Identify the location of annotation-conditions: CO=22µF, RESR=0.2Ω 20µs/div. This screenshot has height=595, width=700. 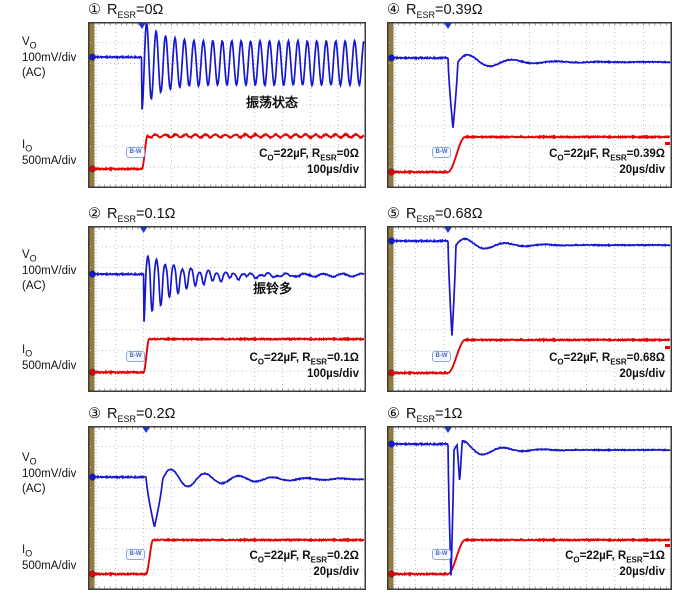
(304, 564).